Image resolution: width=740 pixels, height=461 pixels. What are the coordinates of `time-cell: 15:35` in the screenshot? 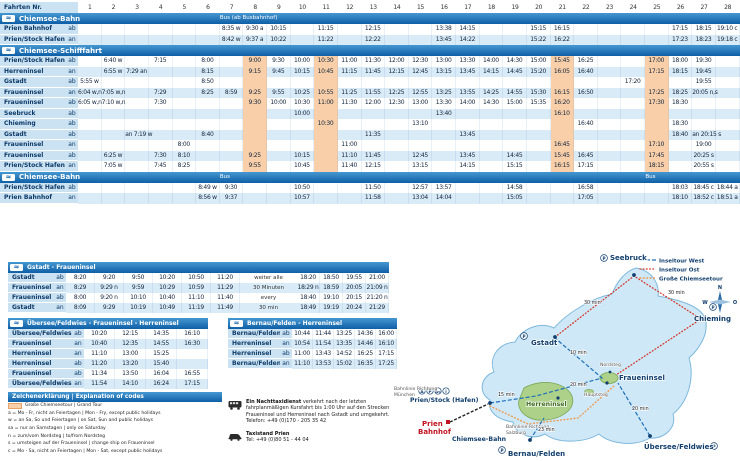 It's located at (539, 103).